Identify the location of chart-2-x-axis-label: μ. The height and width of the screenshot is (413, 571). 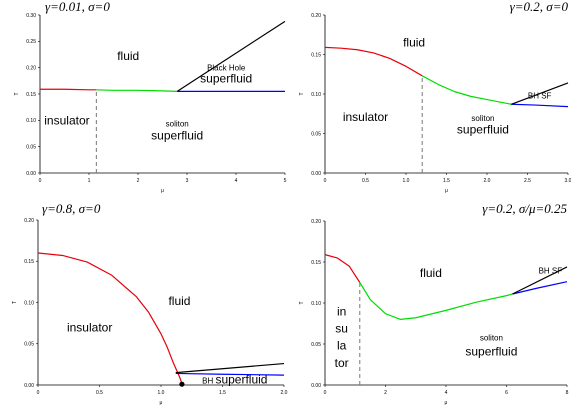
(446, 191).